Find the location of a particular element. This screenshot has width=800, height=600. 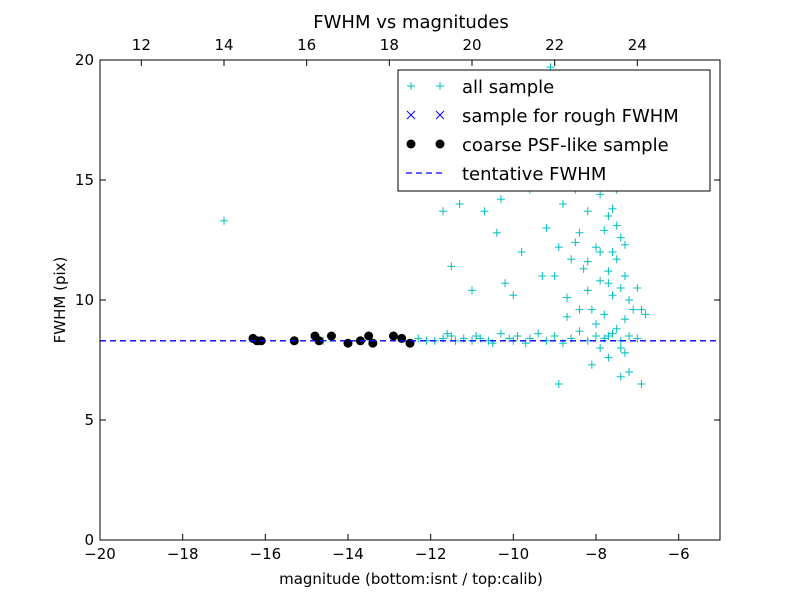

y-tick-label-2: 10 is located at coordinates (84, 300).